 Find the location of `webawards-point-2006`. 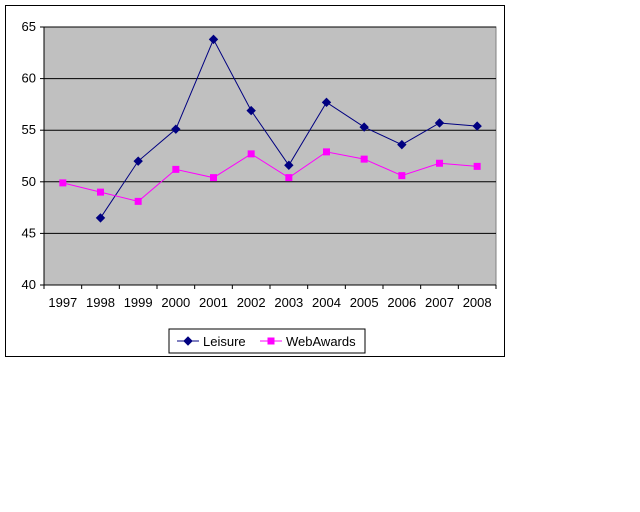

webawards-point-2006 is located at coordinates (402, 176).